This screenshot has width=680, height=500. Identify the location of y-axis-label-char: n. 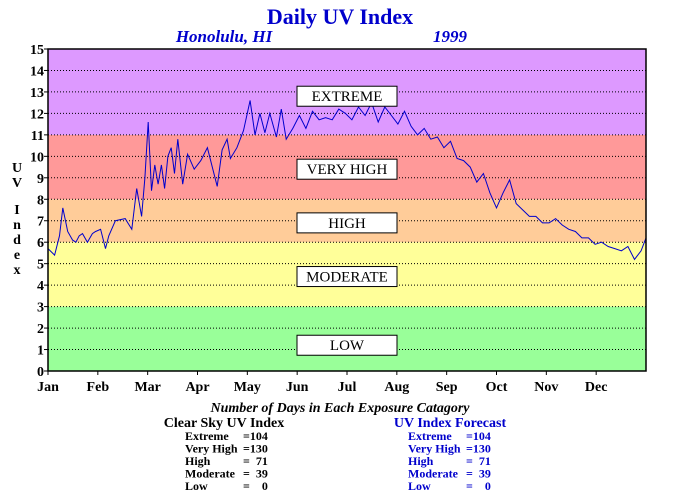
(17, 225).